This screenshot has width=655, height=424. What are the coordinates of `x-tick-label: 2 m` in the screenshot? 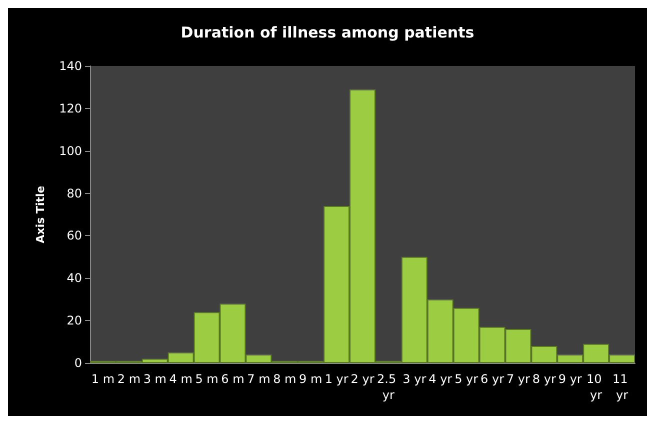 It's located at (128, 379).